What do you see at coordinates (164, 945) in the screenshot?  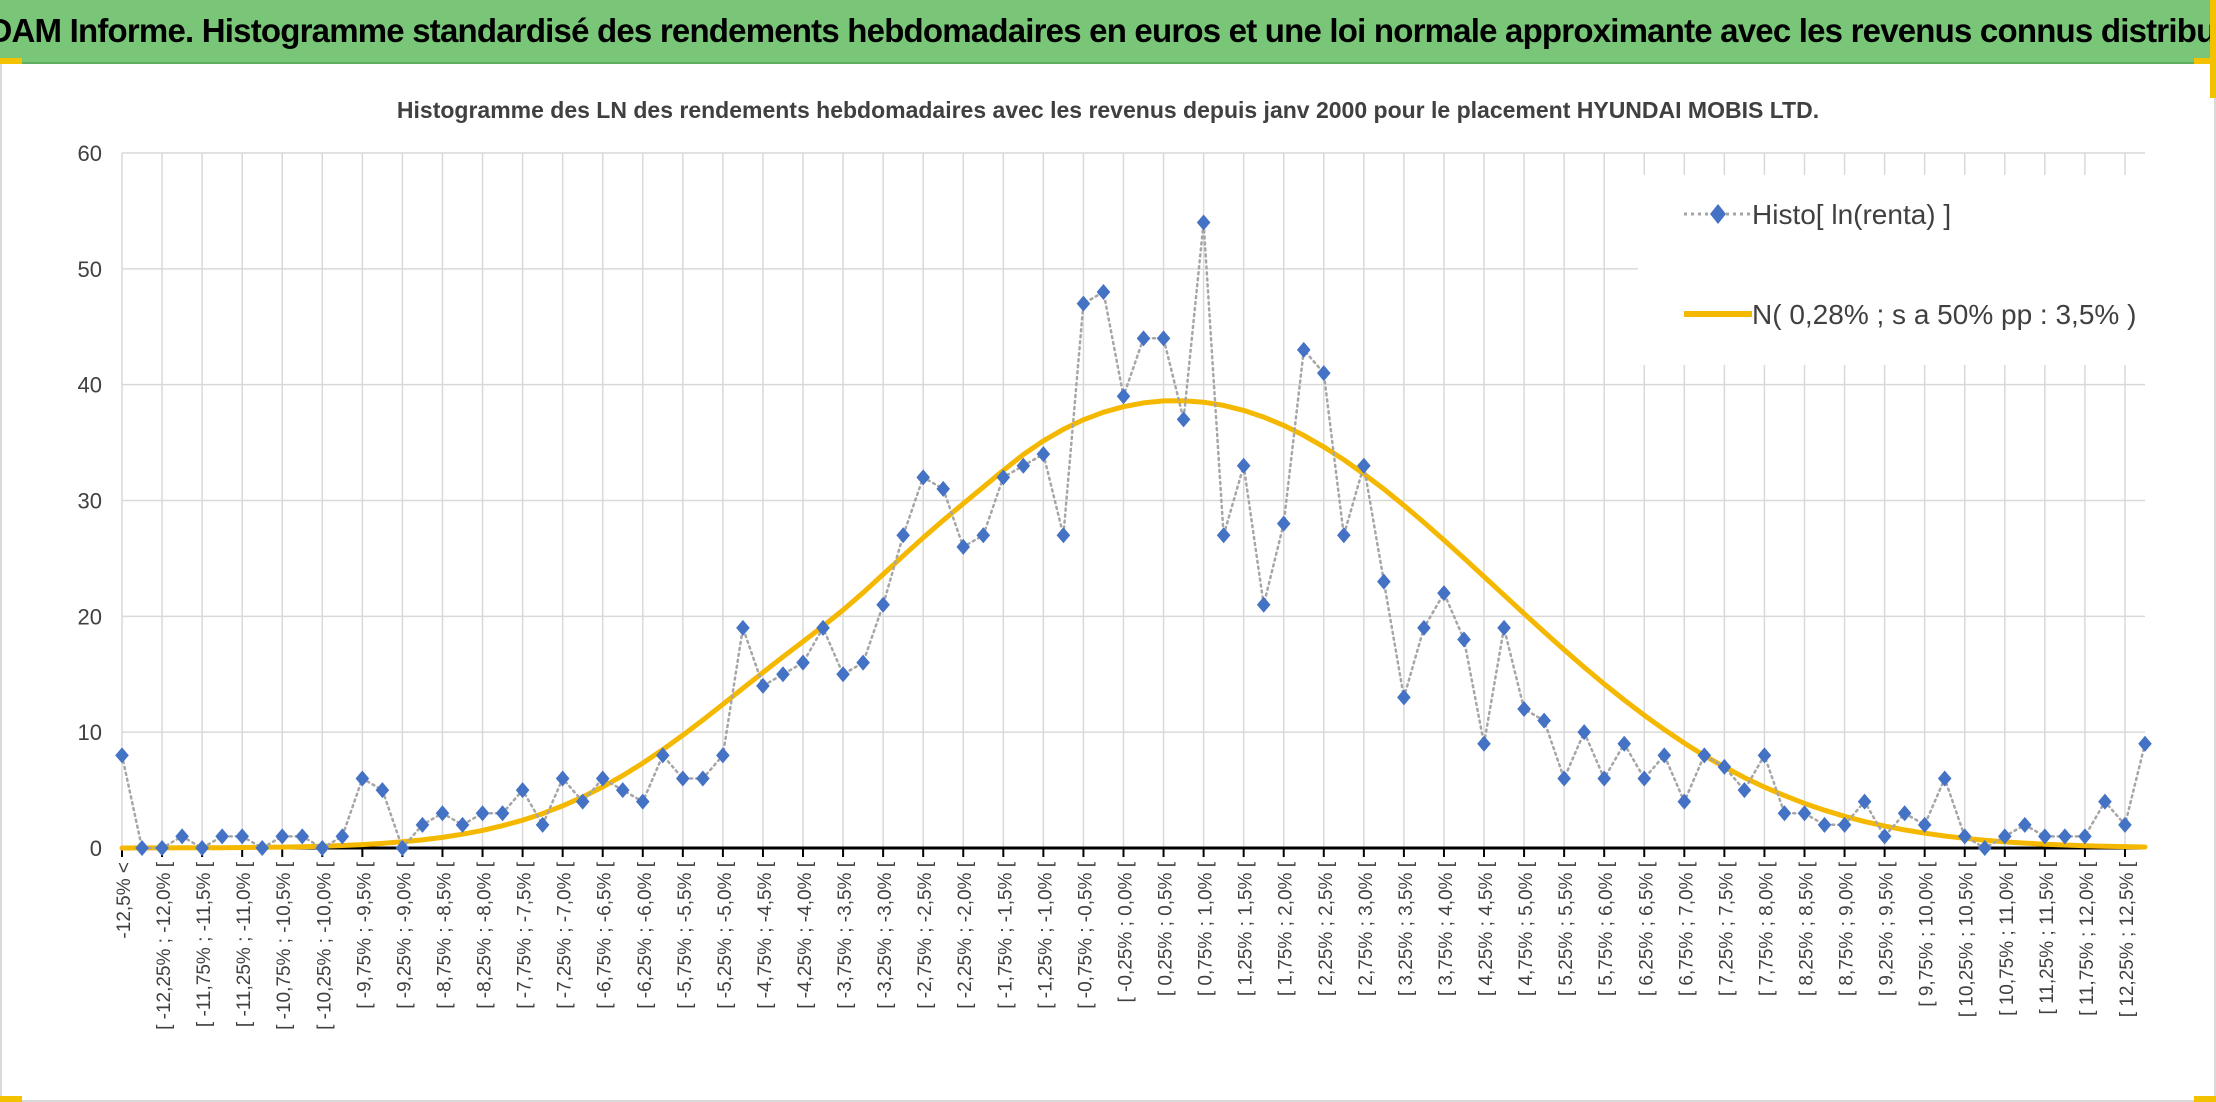 I see `x-tick-label: [ -12,25% ; -12,0% [` at bounding box center [164, 945].